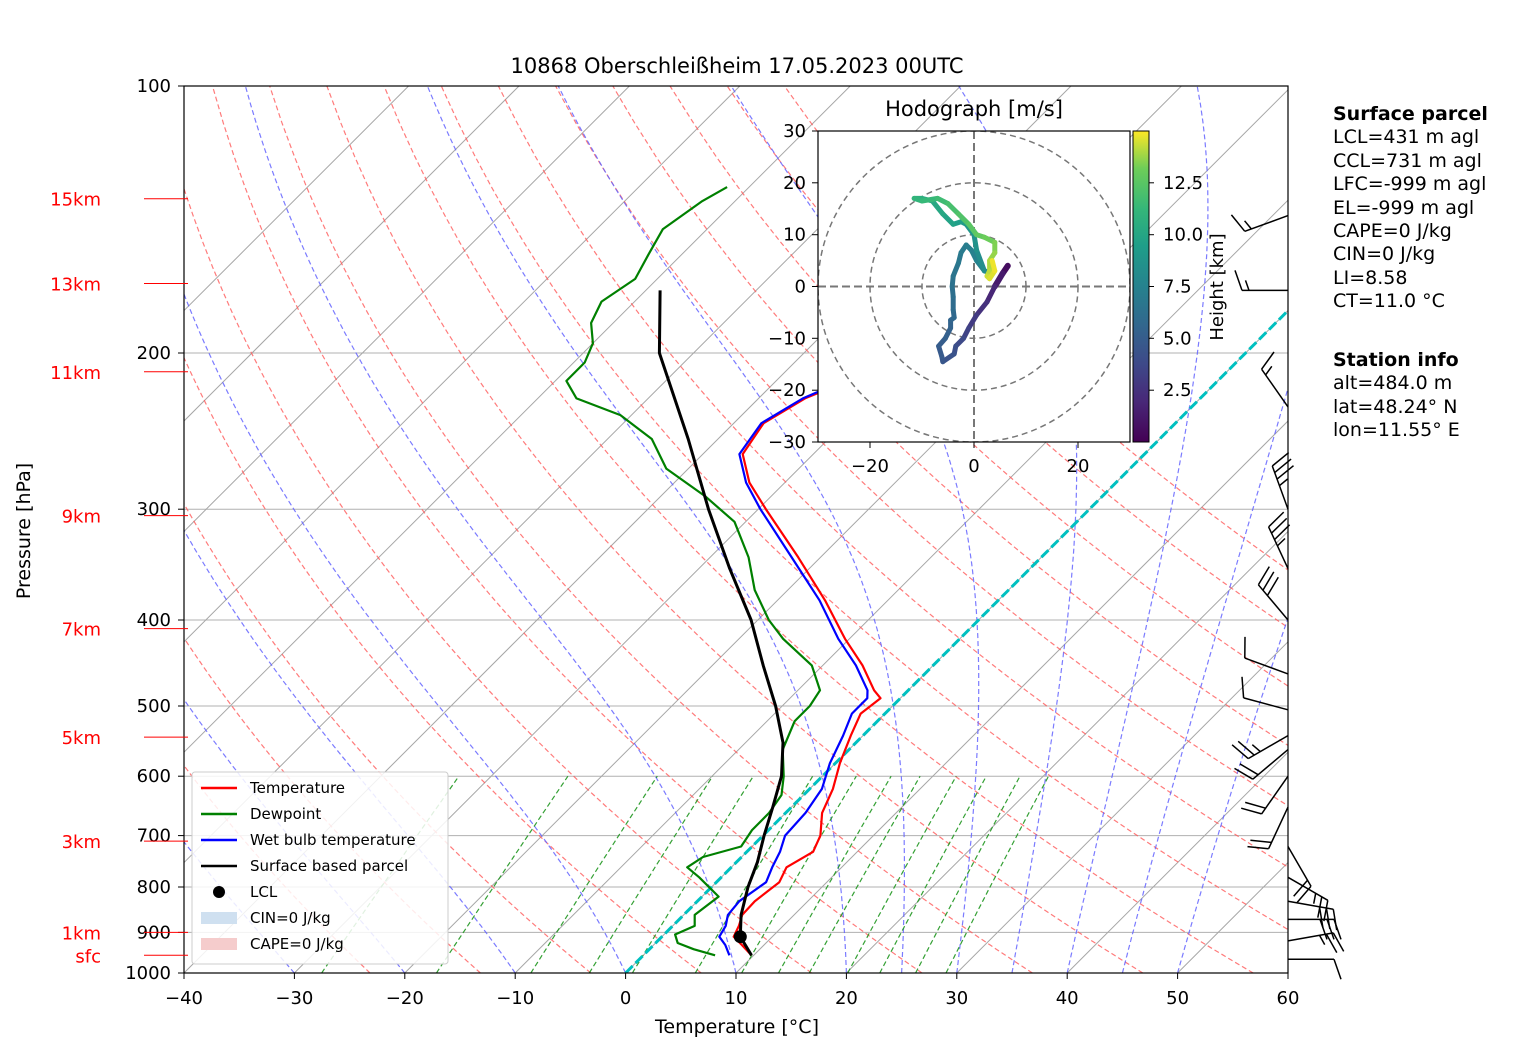 Image resolution: width=1517 pixels, height=1059 pixels. I want to click on hodograph-x-tick-label: 0, so click(973, 466).